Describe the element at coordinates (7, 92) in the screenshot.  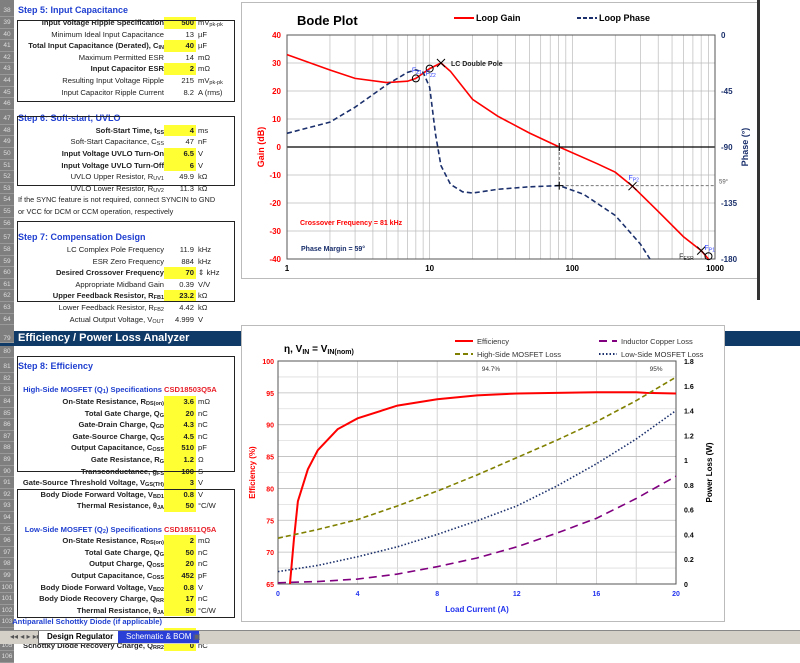
I see `row-number: 45` at that location.